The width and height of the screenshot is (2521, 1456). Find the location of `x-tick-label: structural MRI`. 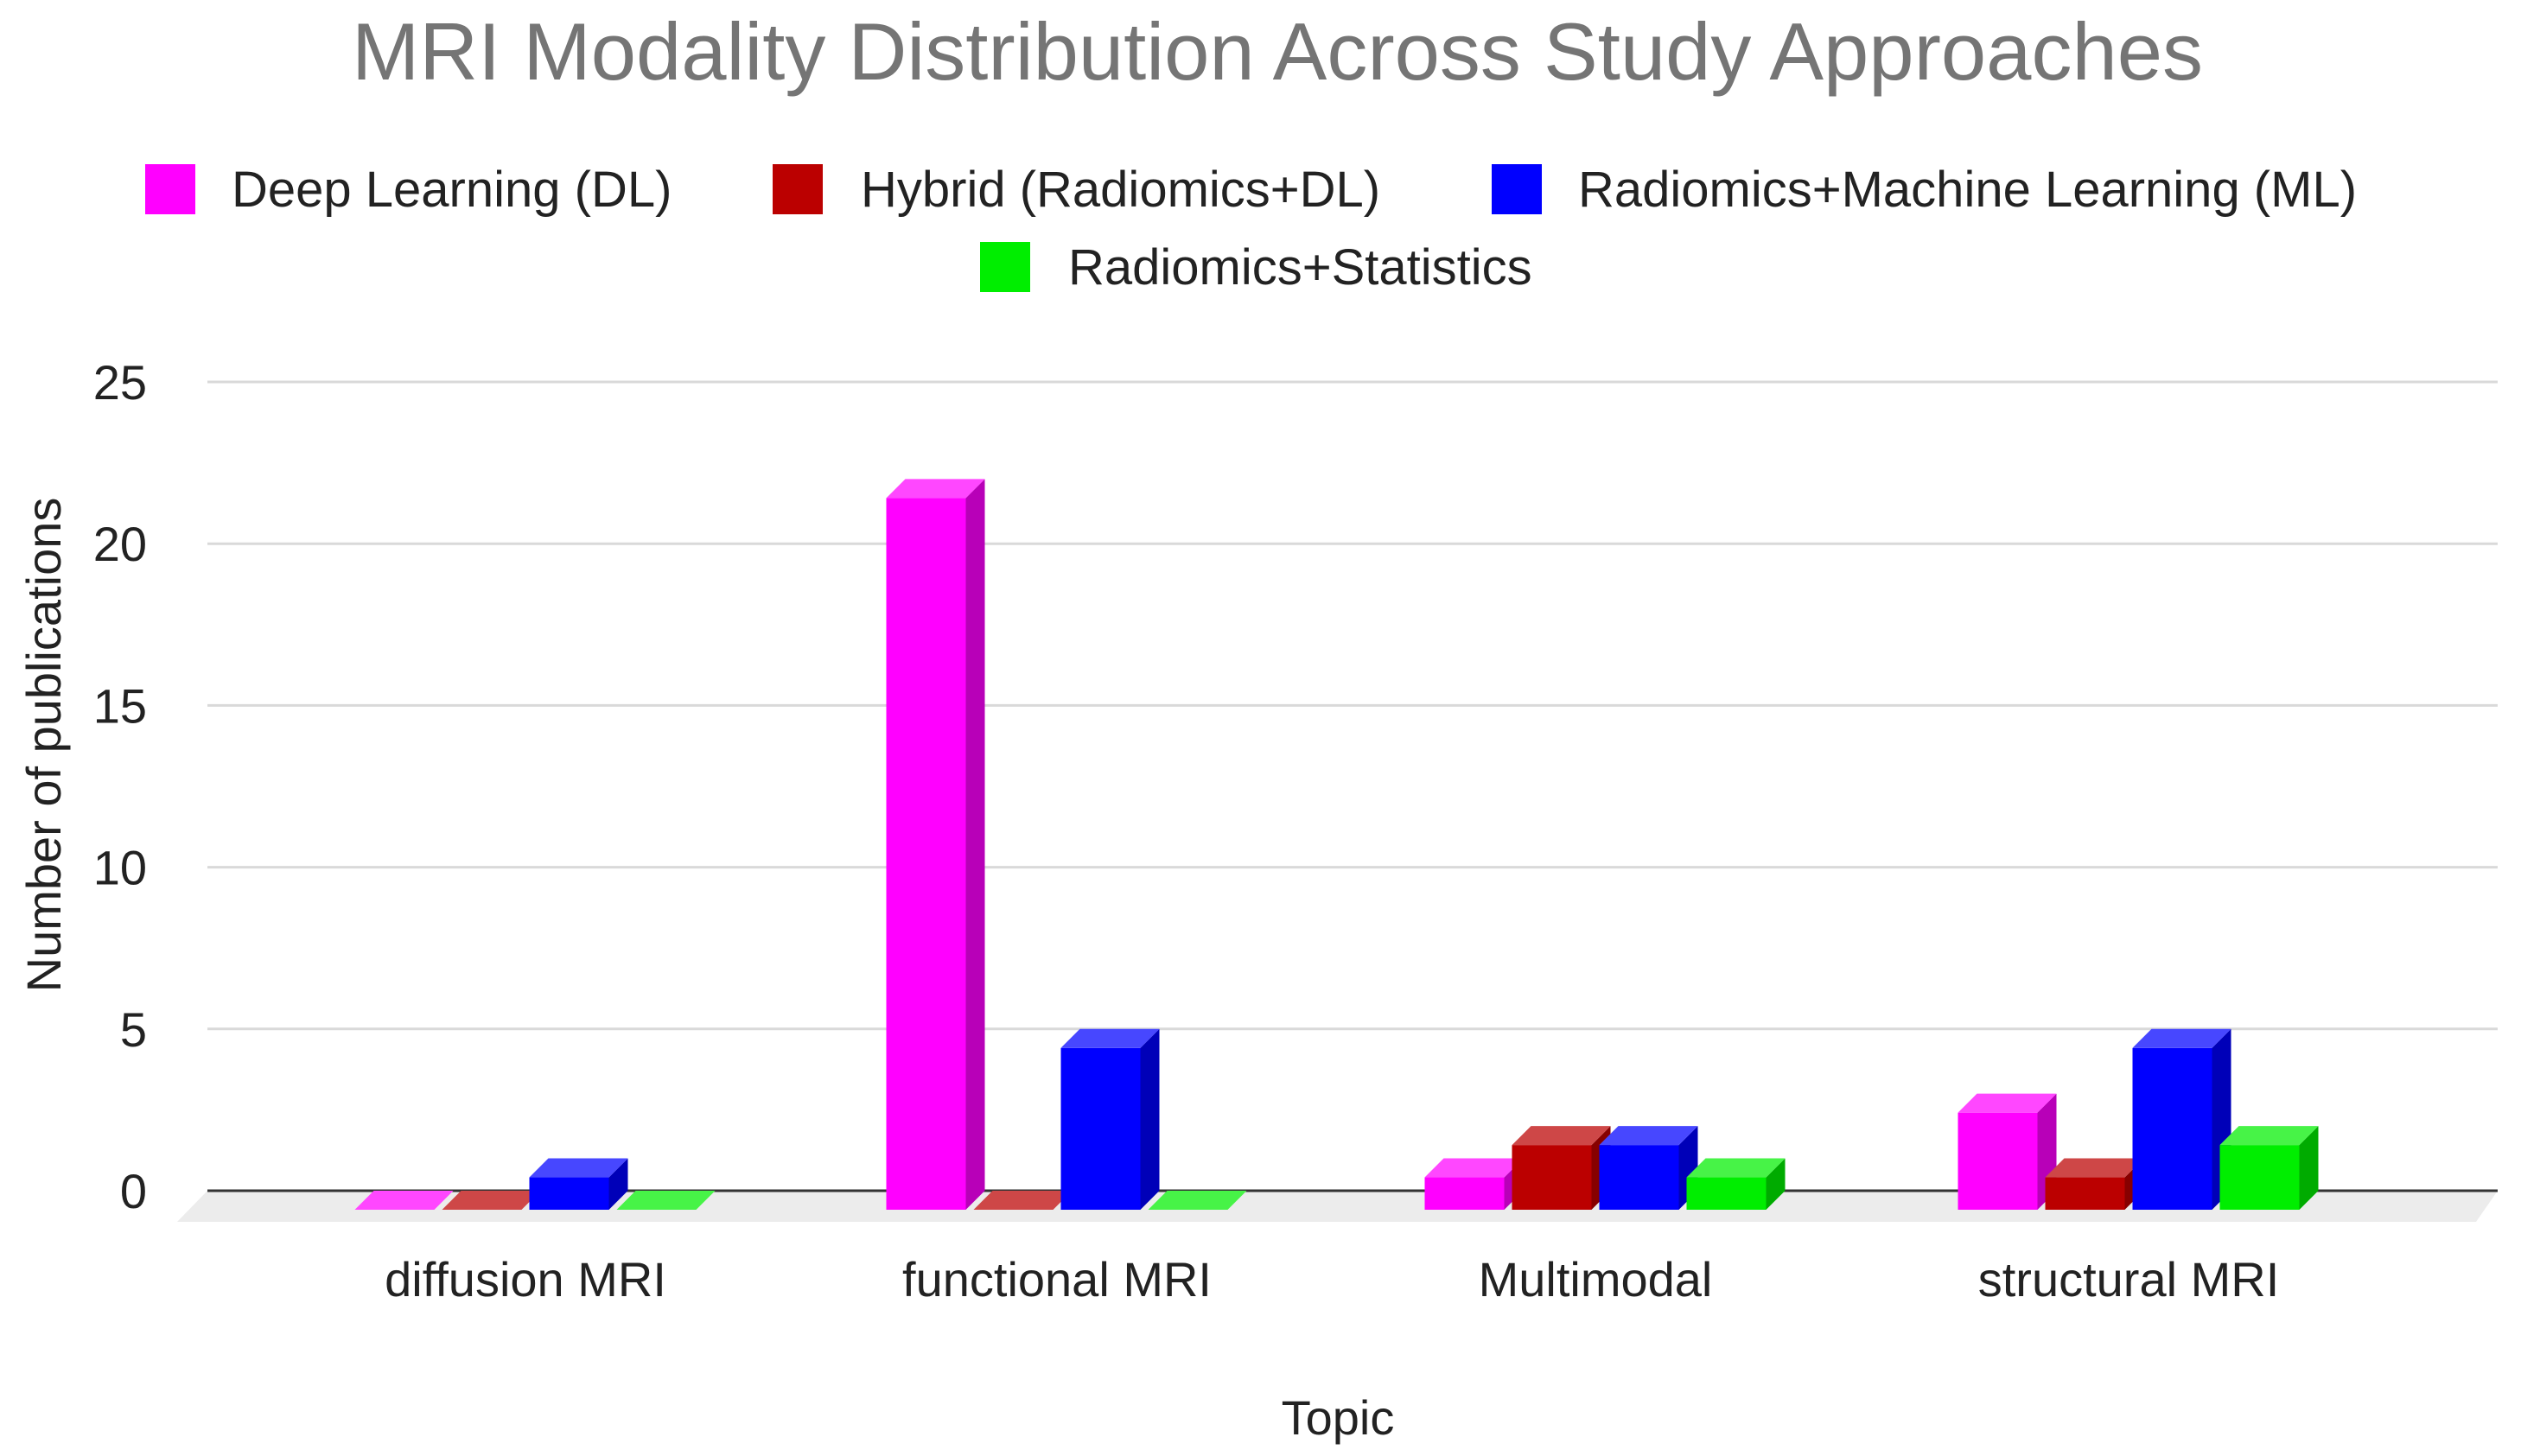

x-tick-label: structural MRI is located at coordinates (2129, 1280).